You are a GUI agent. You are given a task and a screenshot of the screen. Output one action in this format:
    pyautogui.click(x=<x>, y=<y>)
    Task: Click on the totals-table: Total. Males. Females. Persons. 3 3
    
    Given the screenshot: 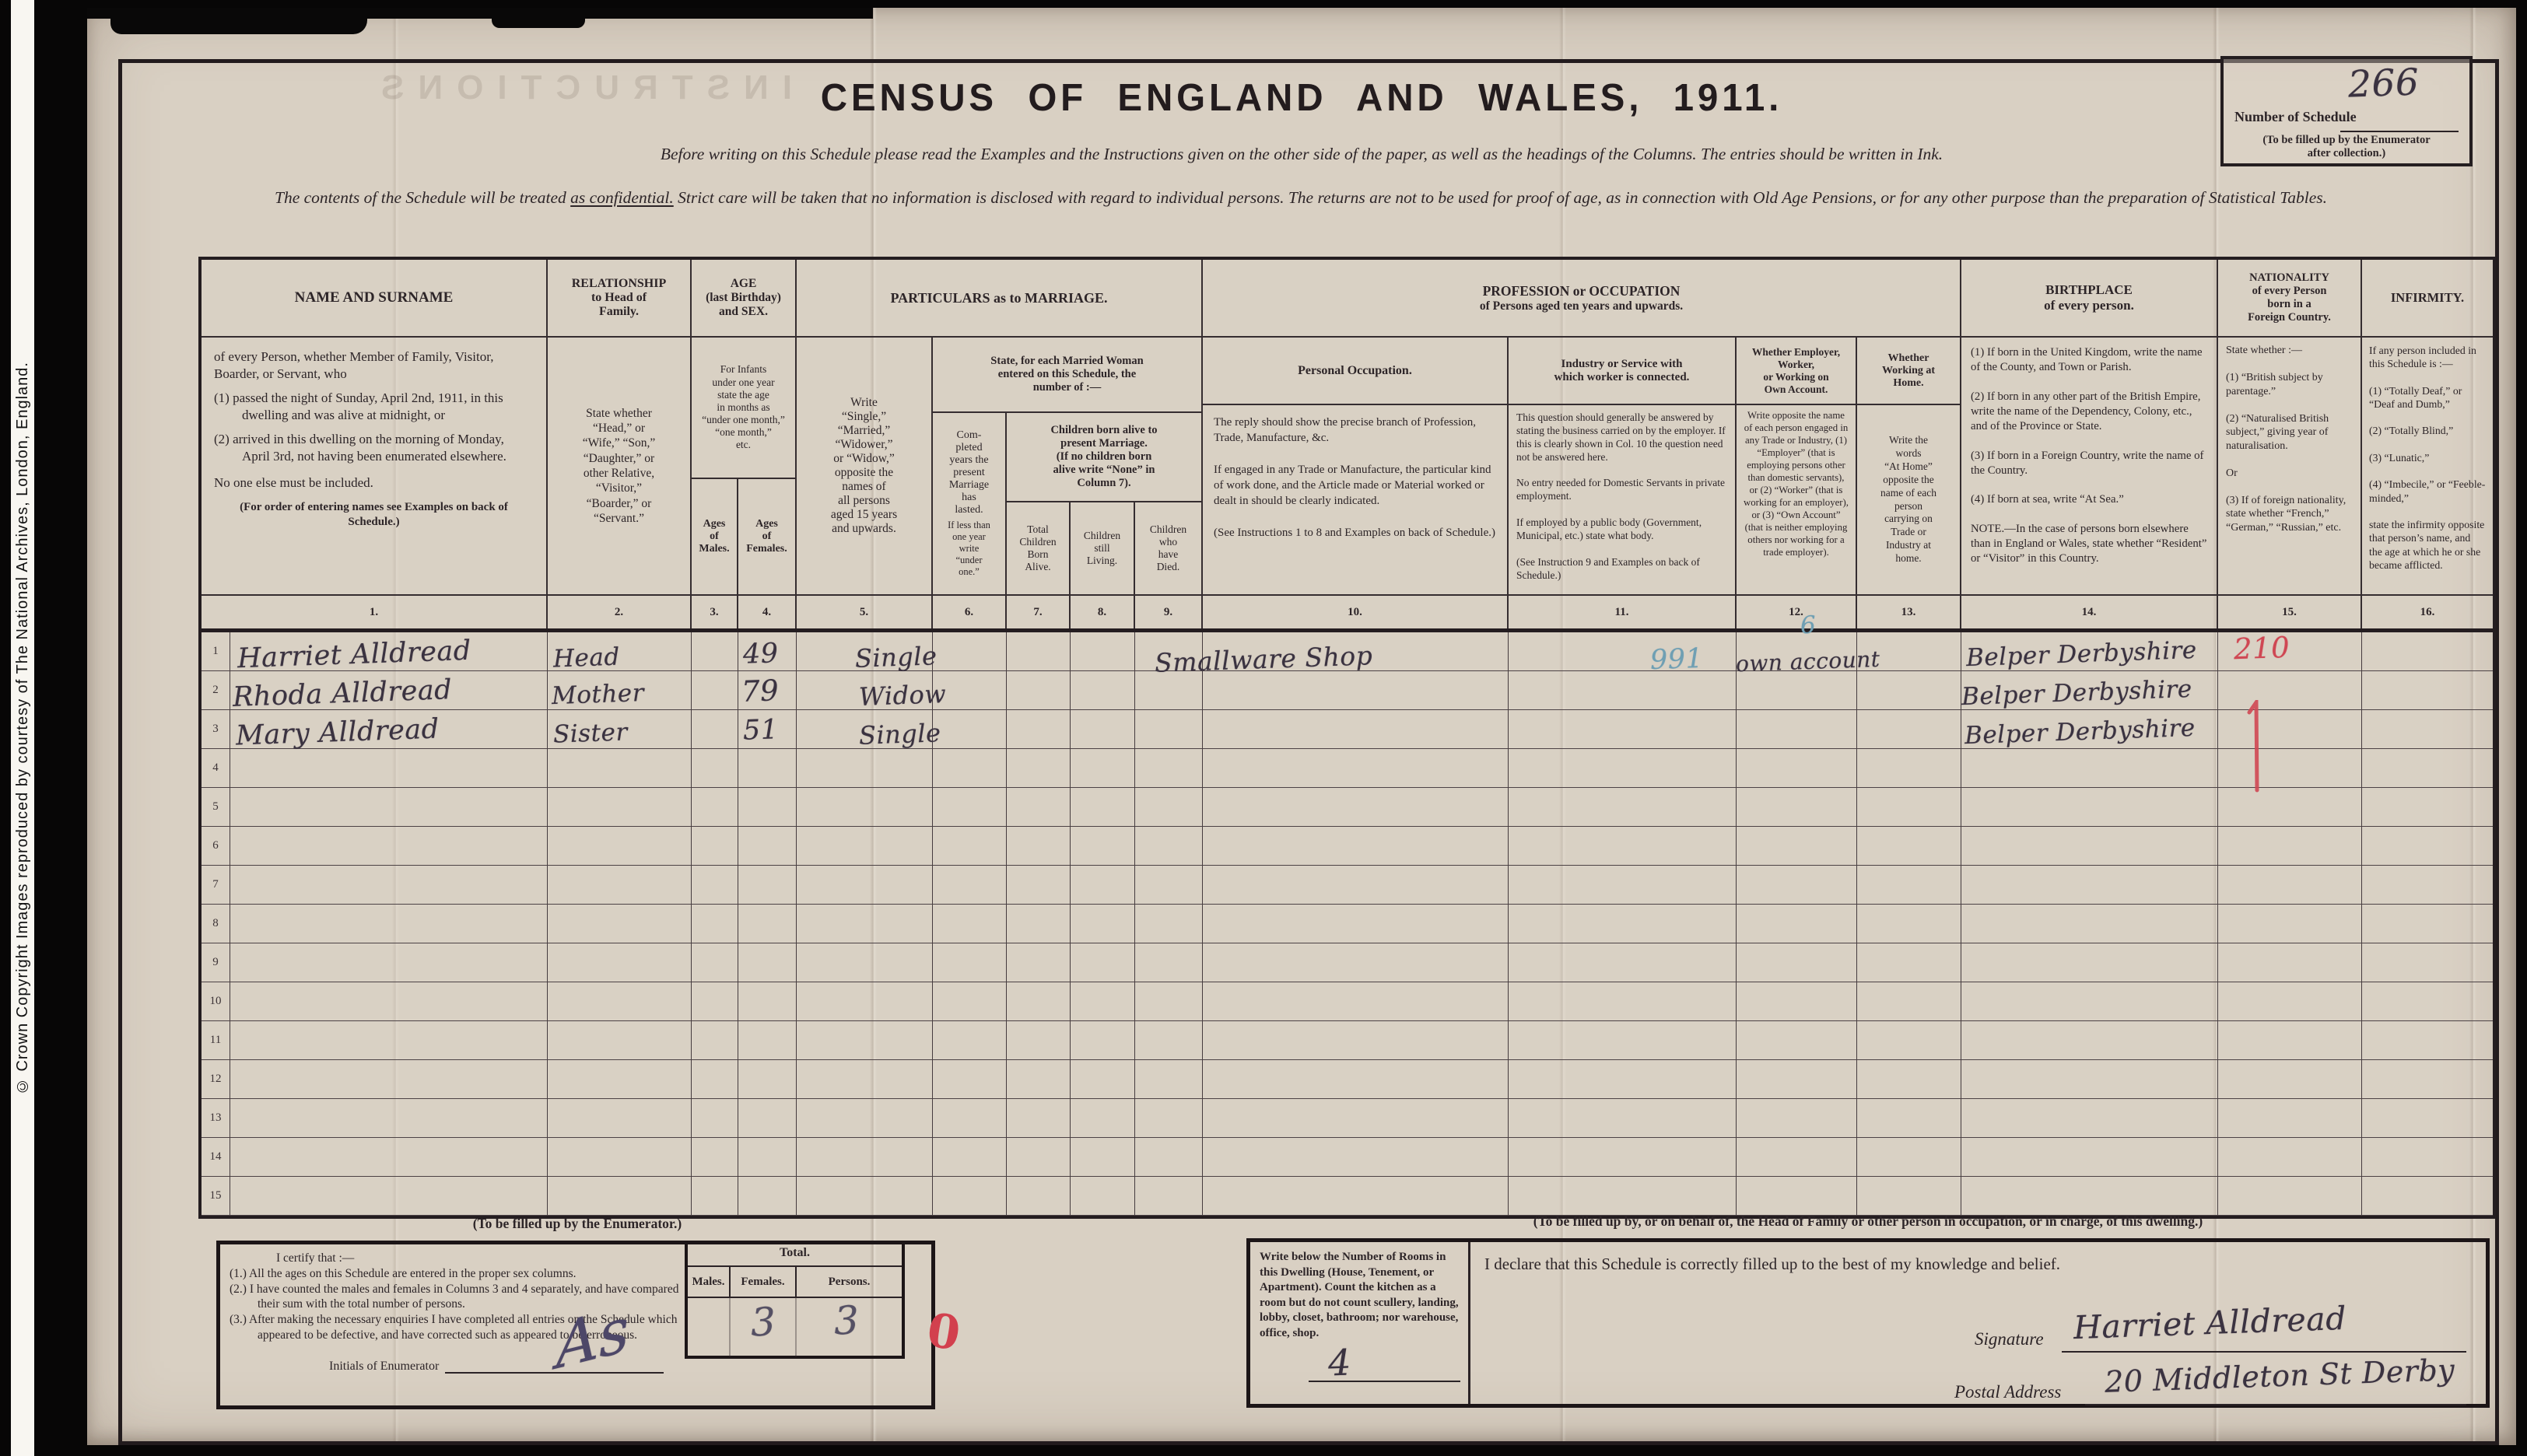 What is the action you would take?
    pyautogui.click(x=795, y=1300)
    